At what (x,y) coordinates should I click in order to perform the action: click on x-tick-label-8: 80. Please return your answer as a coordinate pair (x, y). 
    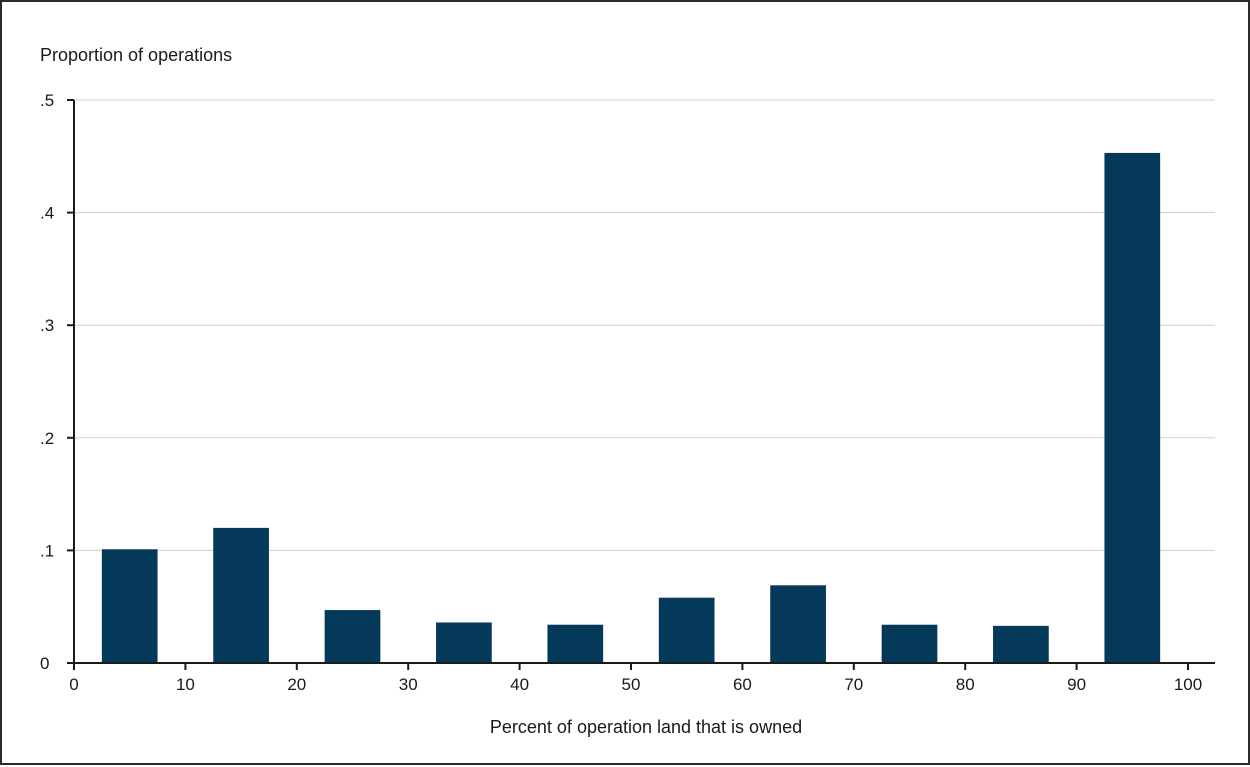
    Looking at the image, I should click on (965, 684).